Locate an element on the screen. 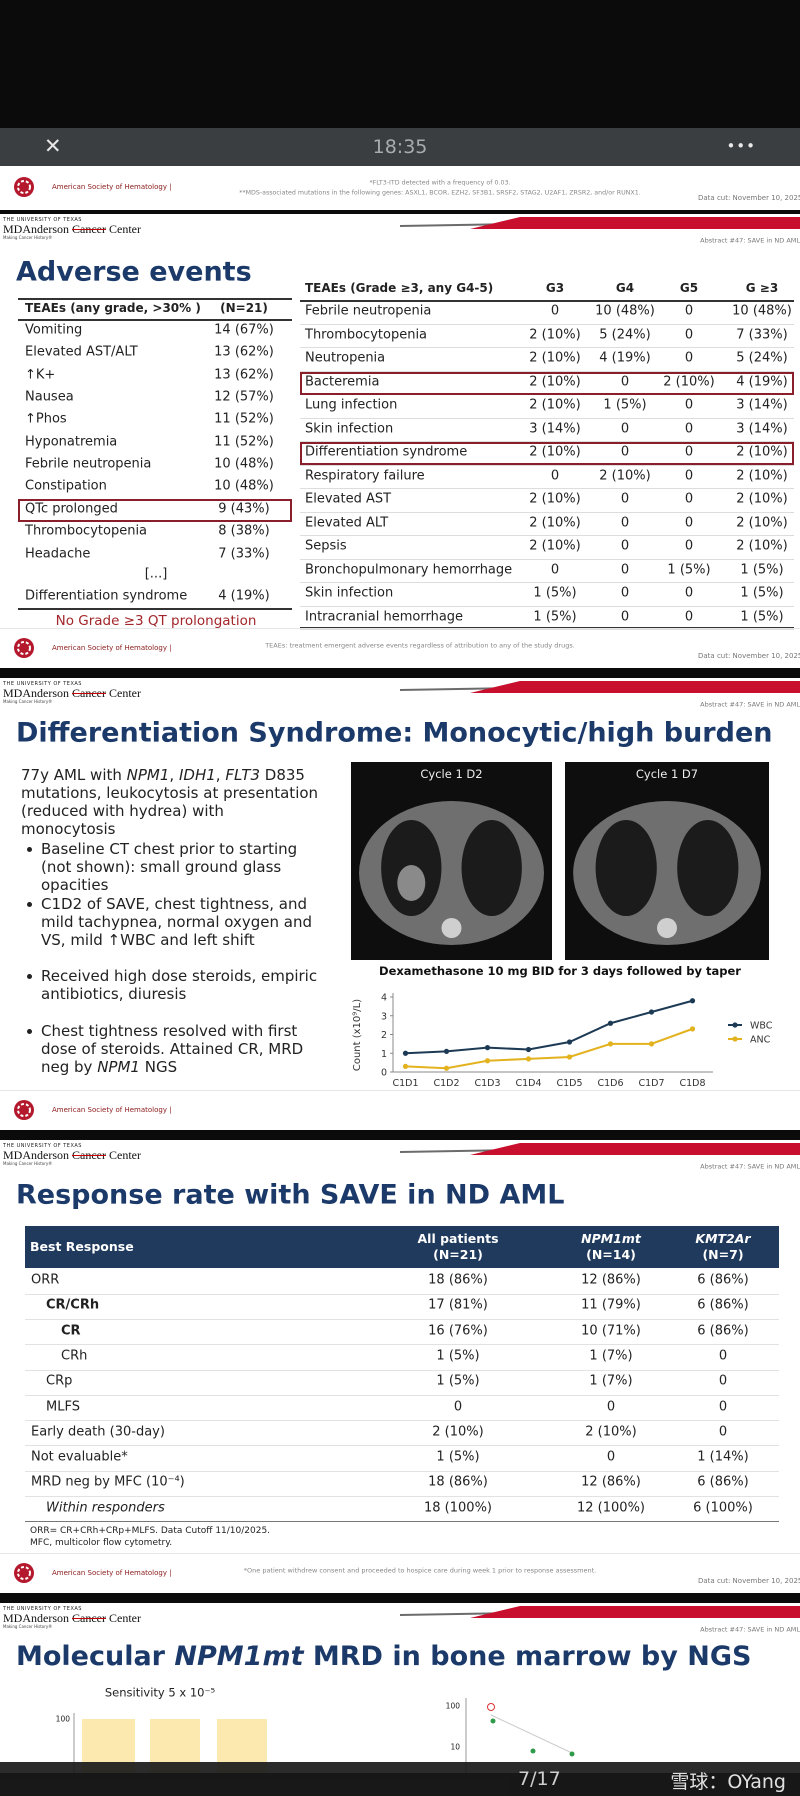  logo-md-anderson: MDAnderson is located at coordinates (36, 693).